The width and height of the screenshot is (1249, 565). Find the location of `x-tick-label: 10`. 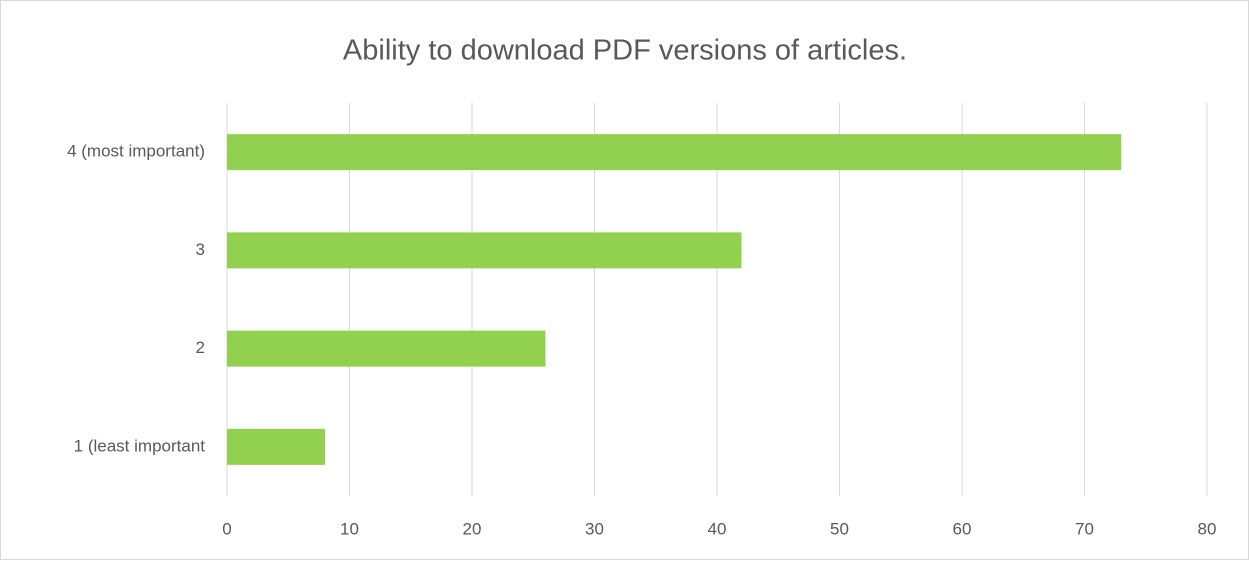

x-tick-label: 10 is located at coordinates (349, 528).